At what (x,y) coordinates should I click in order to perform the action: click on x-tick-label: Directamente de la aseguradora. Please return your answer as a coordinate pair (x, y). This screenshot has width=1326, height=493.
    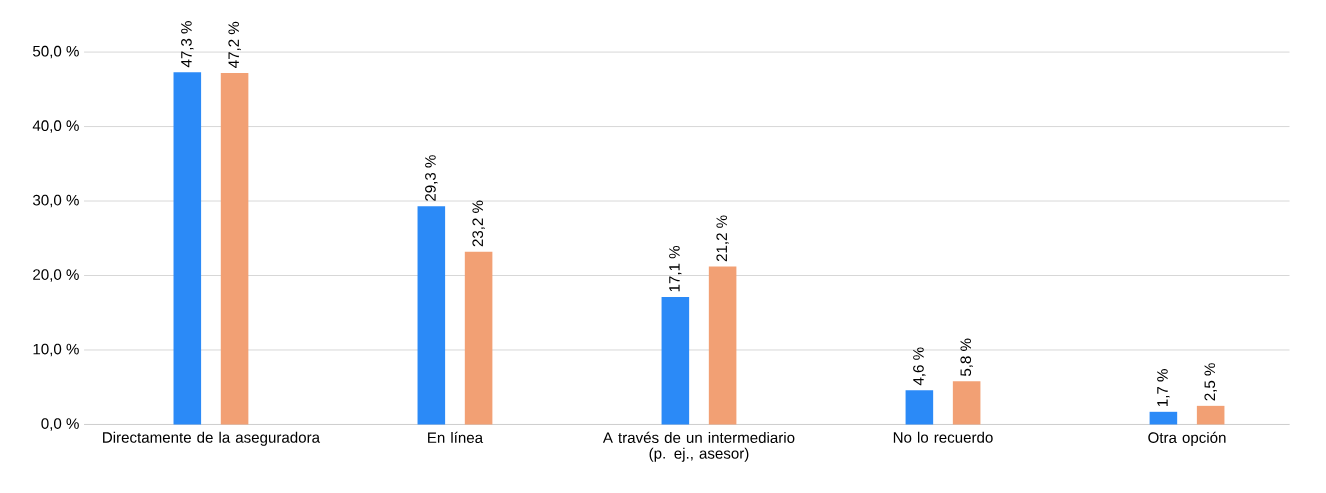
    Looking at the image, I should click on (212, 438).